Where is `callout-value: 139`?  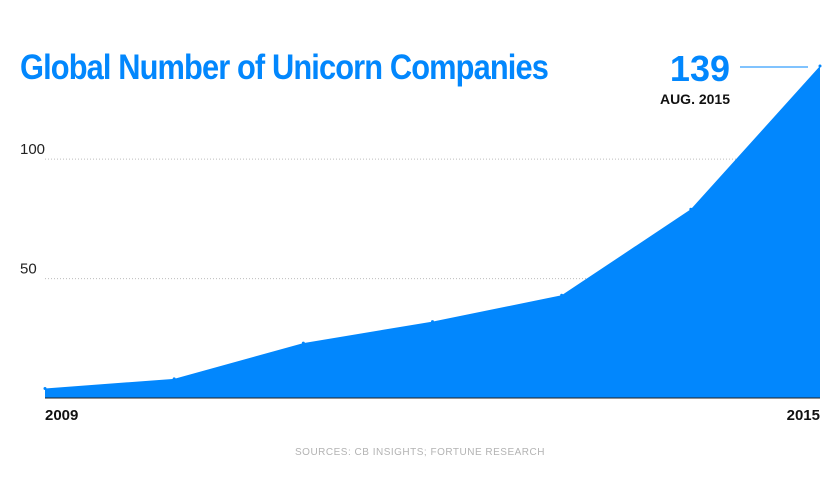 callout-value: 139 is located at coordinates (699, 68).